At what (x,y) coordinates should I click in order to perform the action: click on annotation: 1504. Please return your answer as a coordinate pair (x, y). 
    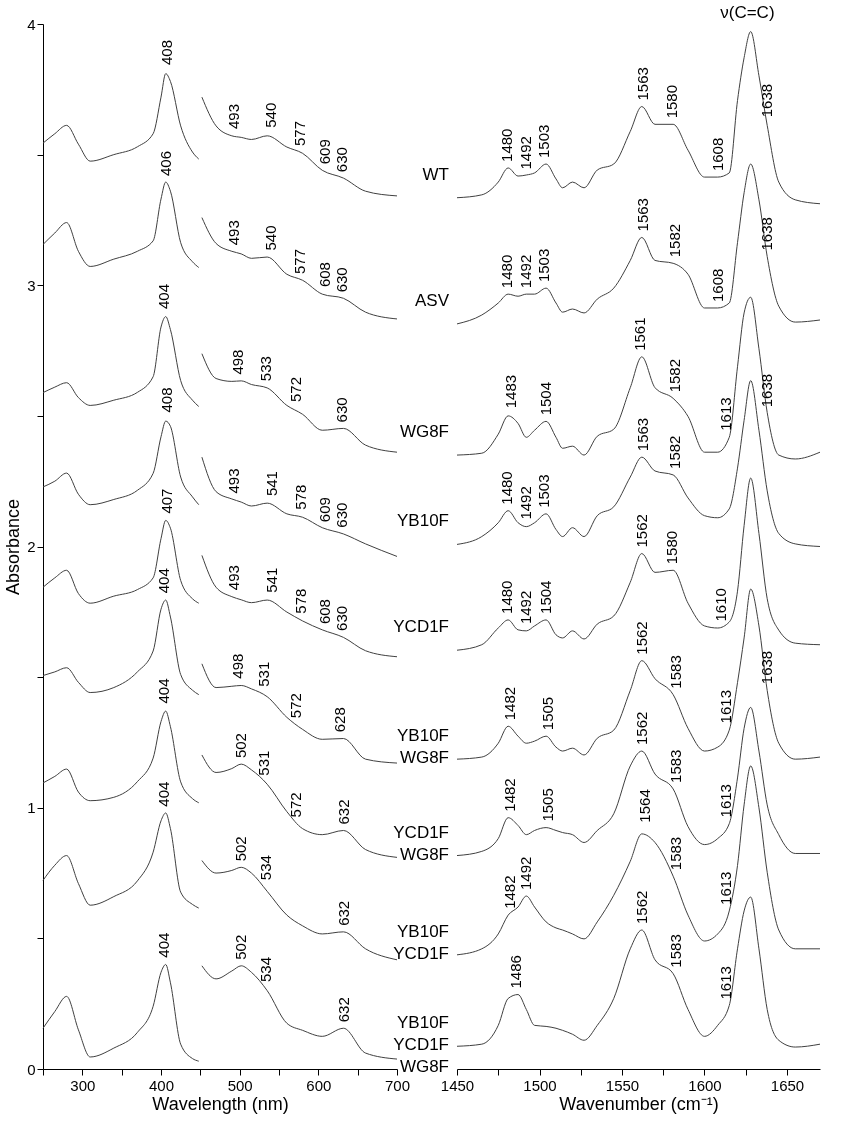
    Looking at the image, I should click on (546, 597).